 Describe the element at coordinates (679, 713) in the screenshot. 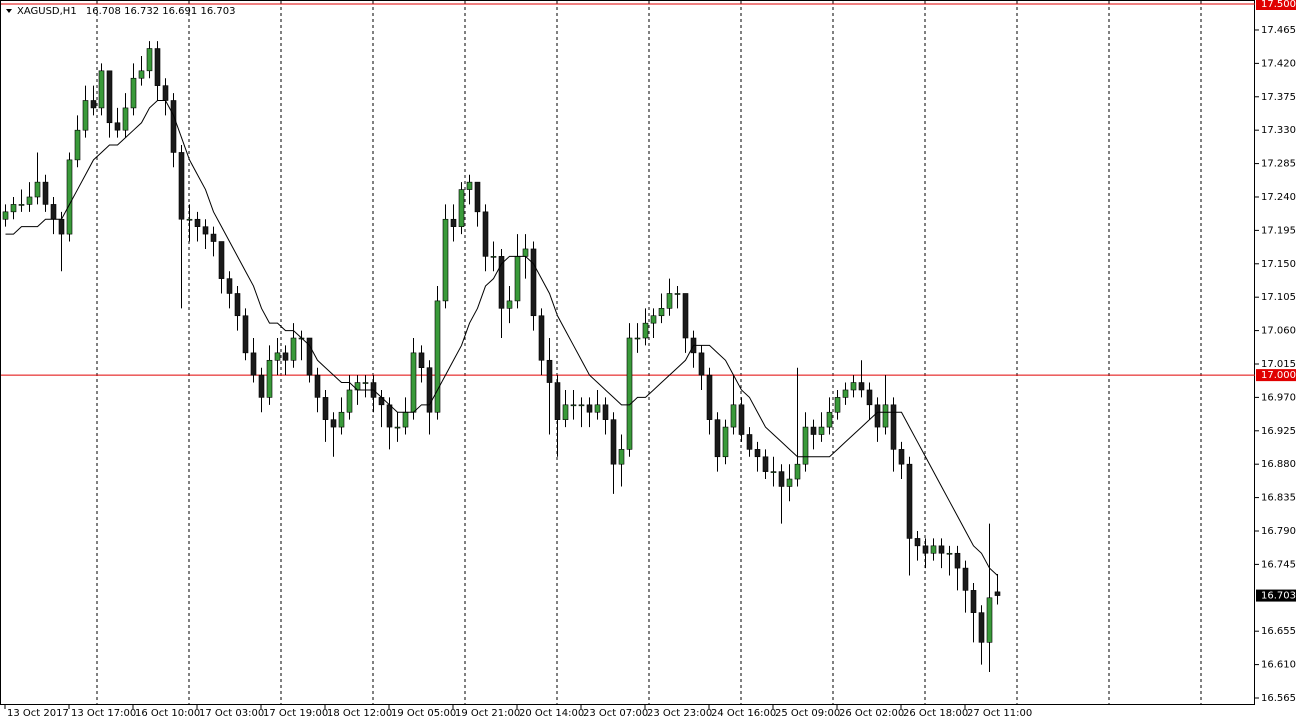

I see `x-tick-label: 23 Oct 23:00` at that location.